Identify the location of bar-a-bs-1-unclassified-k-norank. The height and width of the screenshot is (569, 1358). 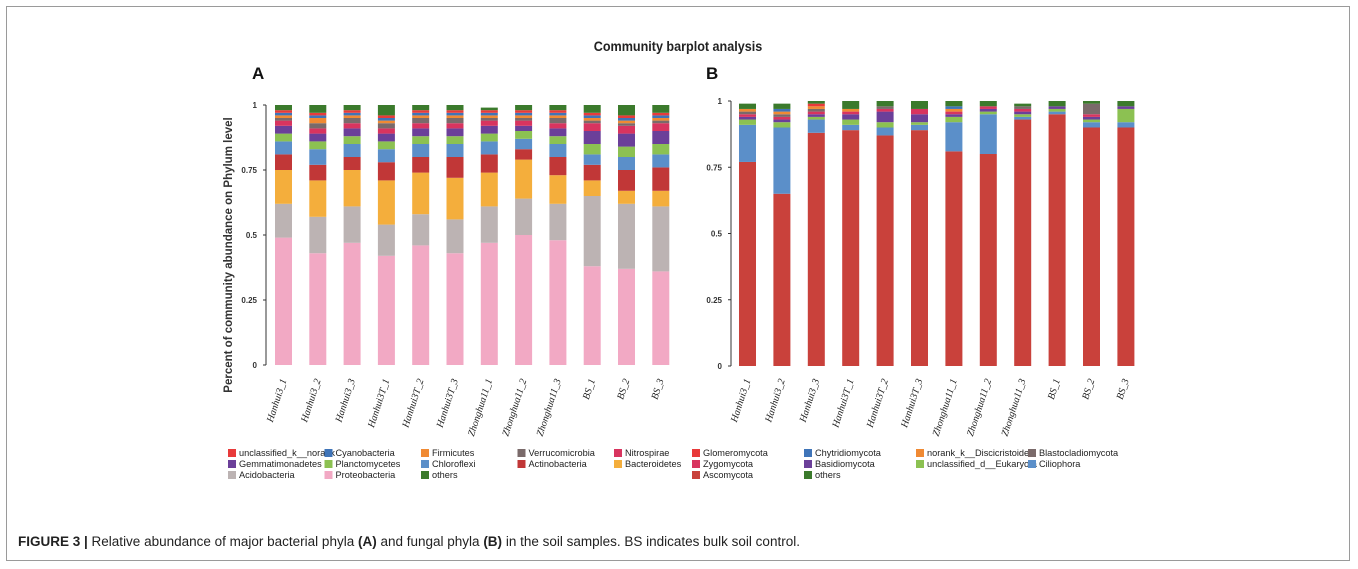
(592, 114).